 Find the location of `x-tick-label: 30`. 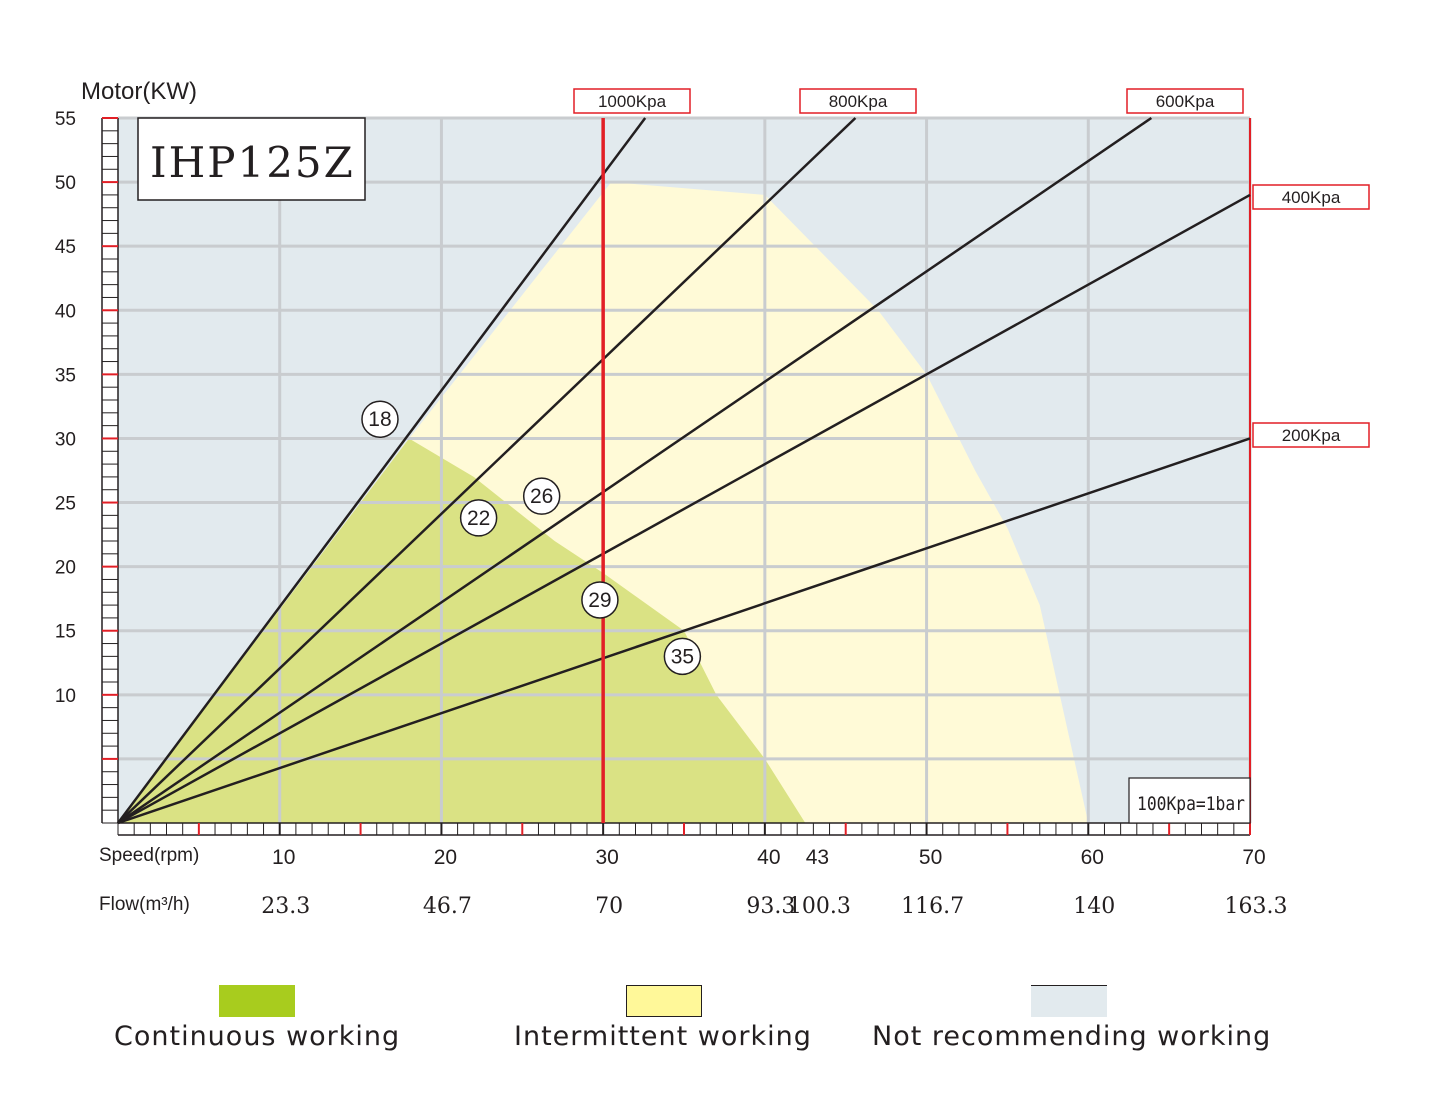

x-tick-label: 30 is located at coordinates (606, 857).